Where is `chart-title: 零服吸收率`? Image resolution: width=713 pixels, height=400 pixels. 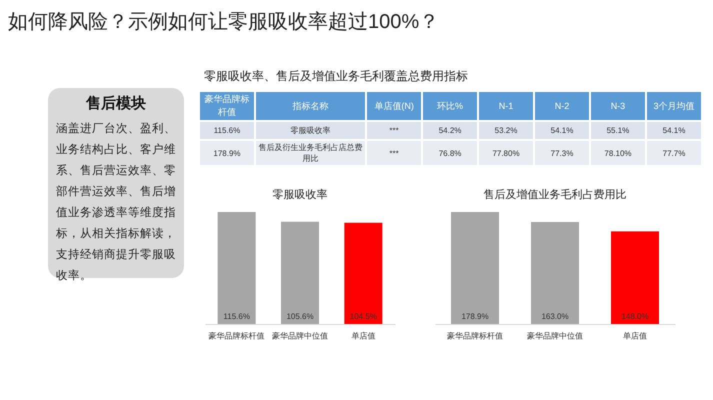 chart-title: 零服吸收率 is located at coordinates (300, 194).